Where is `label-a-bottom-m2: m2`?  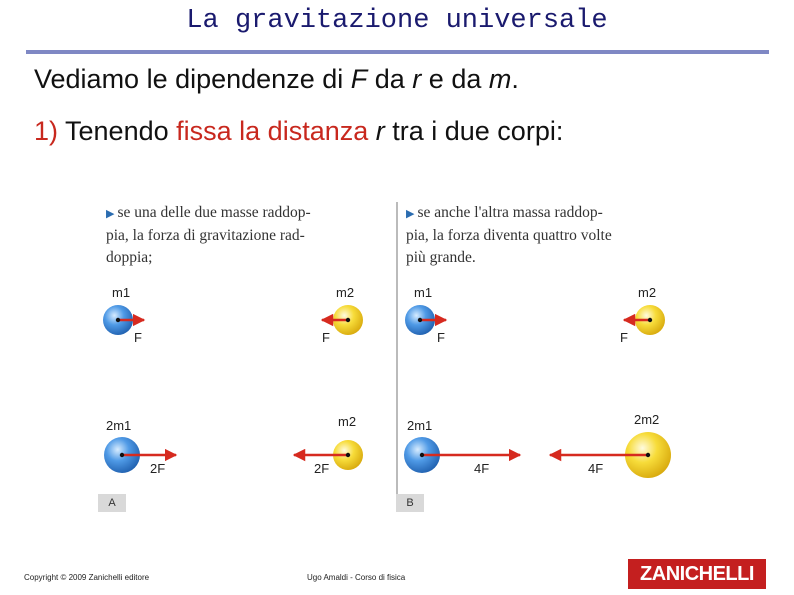 label-a-bottom-m2: m2 is located at coordinates (347, 421).